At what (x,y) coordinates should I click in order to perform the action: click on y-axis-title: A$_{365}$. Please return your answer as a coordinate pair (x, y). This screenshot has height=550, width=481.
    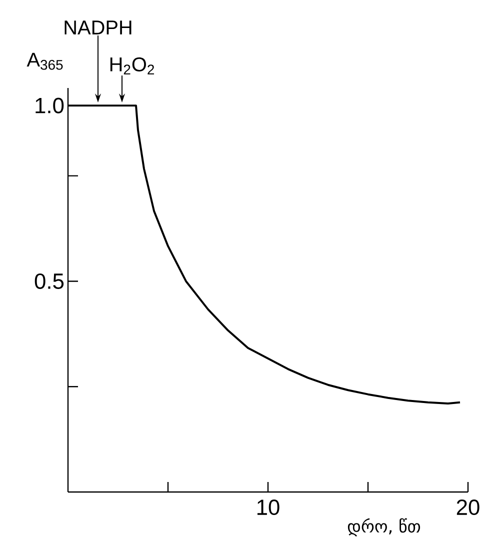
    Looking at the image, I should click on (44, 61).